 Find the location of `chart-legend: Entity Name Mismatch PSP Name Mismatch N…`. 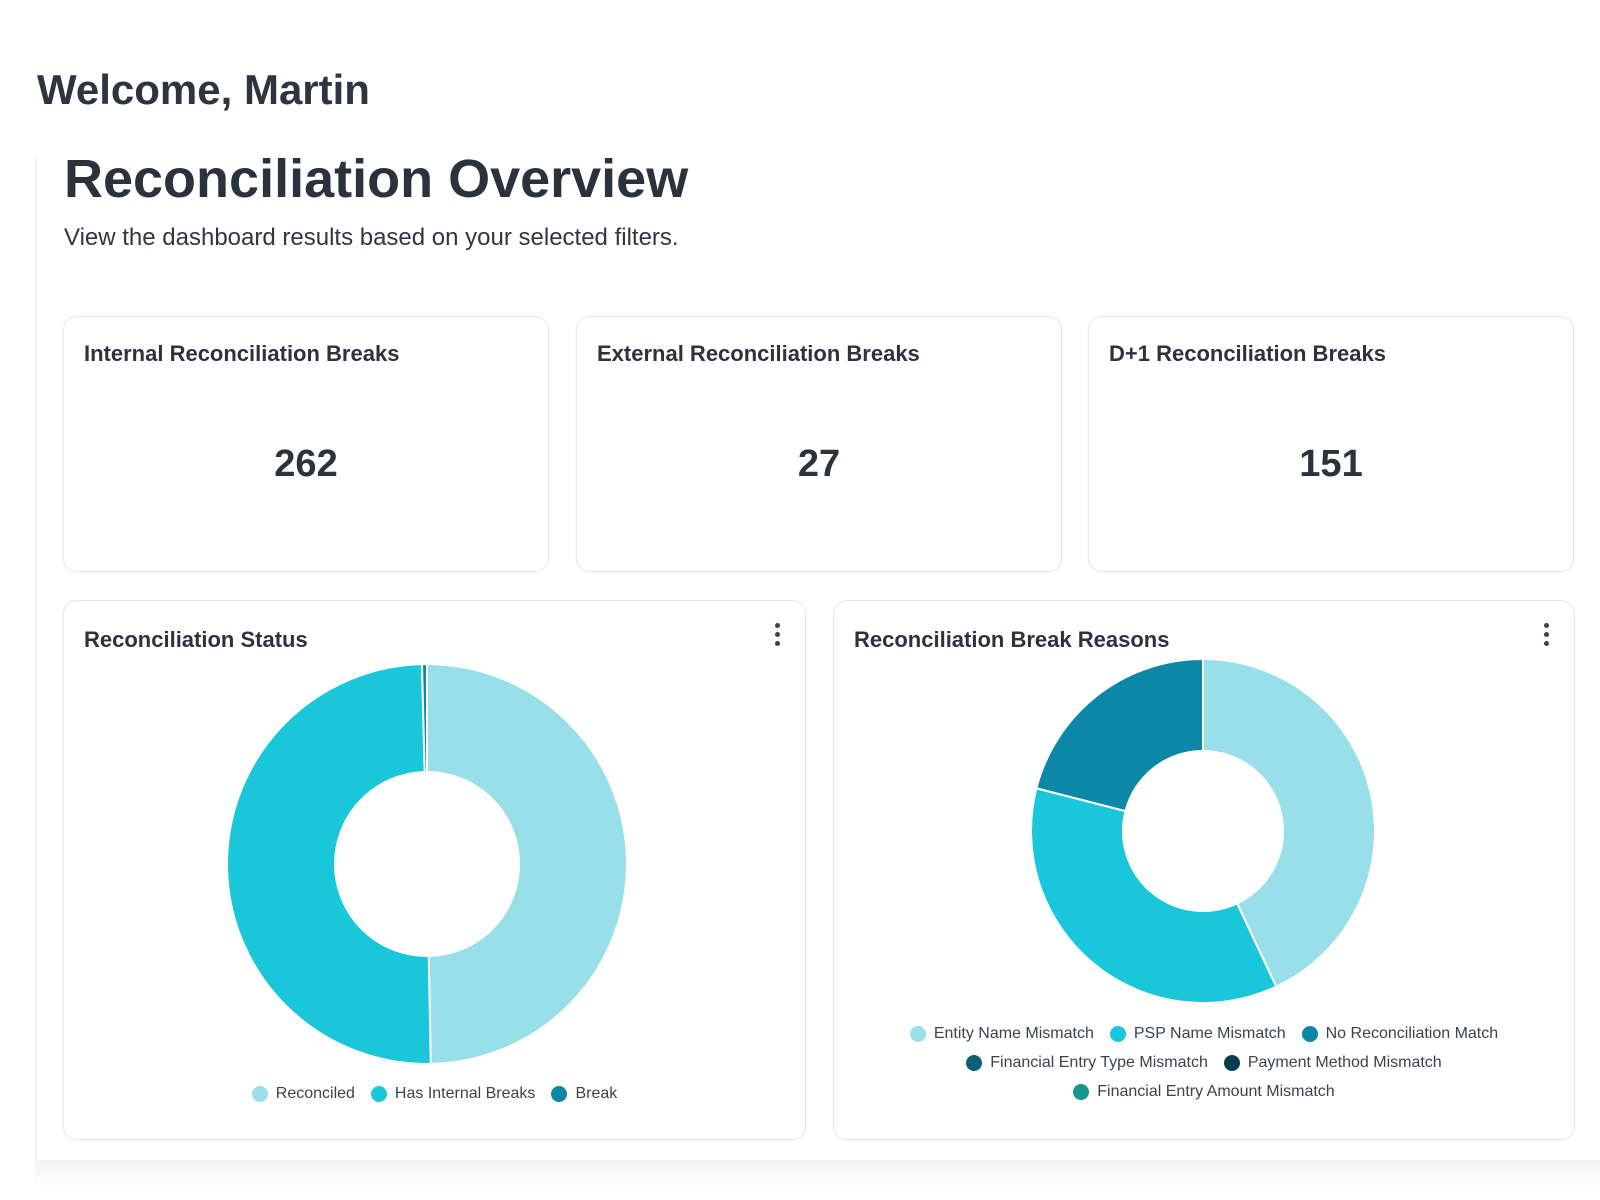

chart-legend: Entity Name Mismatch PSP Name Mismatch N… is located at coordinates (1204, 1068).